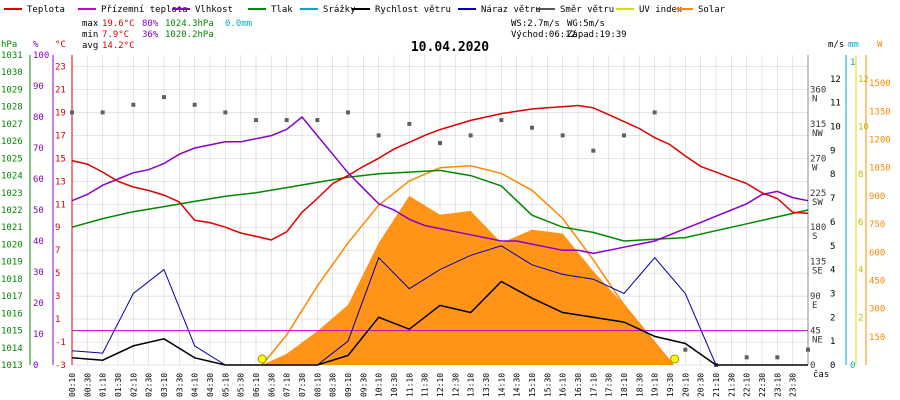  What do you see at coordinates (877, 253) in the screenshot?
I see `tick-solar-6: 600` at bounding box center [877, 253].